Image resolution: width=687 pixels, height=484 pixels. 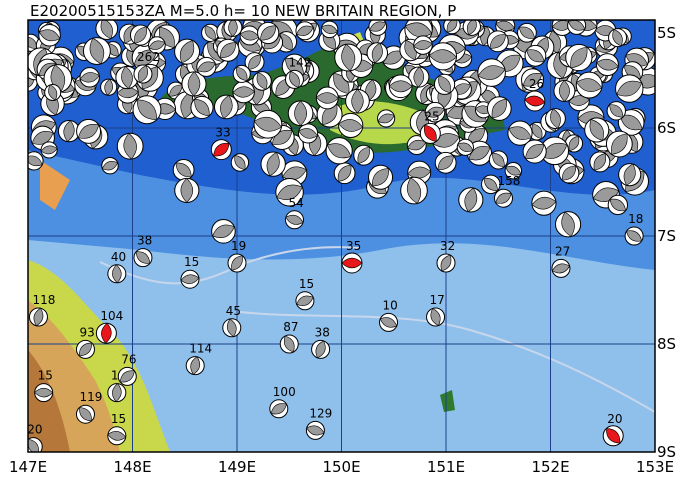 What do you see at coordinates (431, 116) in the screenshot?
I see `depth-label: 25` at bounding box center [431, 116].